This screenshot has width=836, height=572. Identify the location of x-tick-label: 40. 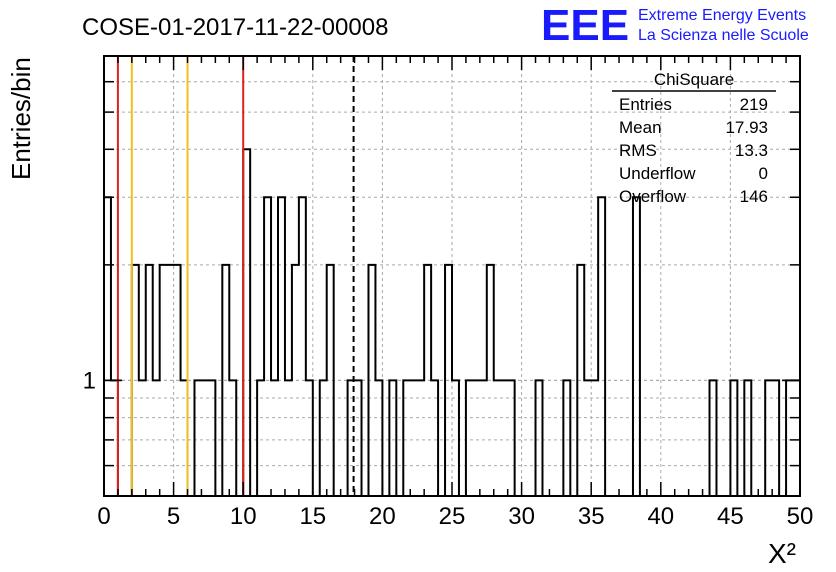
(660, 516).